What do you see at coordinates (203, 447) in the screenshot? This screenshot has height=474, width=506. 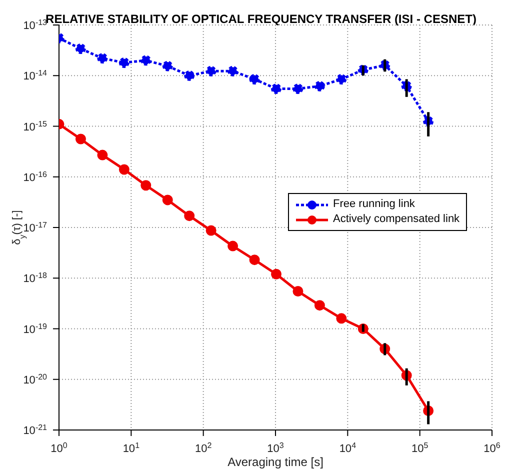 I see `x-tick-label: 10$^{2}$` at bounding box center [203, 447].